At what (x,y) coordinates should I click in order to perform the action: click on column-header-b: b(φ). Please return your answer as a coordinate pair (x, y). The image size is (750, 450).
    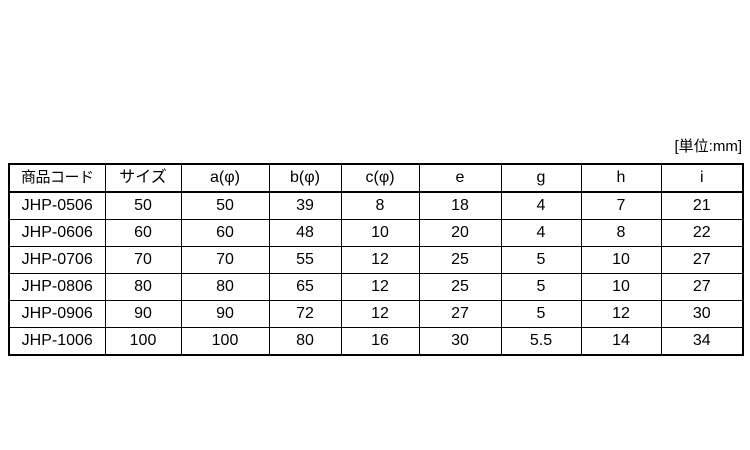
    Looking at the image, I should click on (305, 178).